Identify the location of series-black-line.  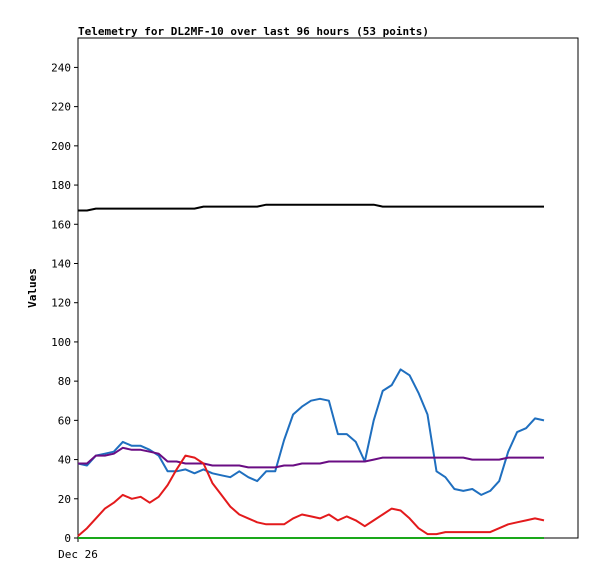
(311, 207).